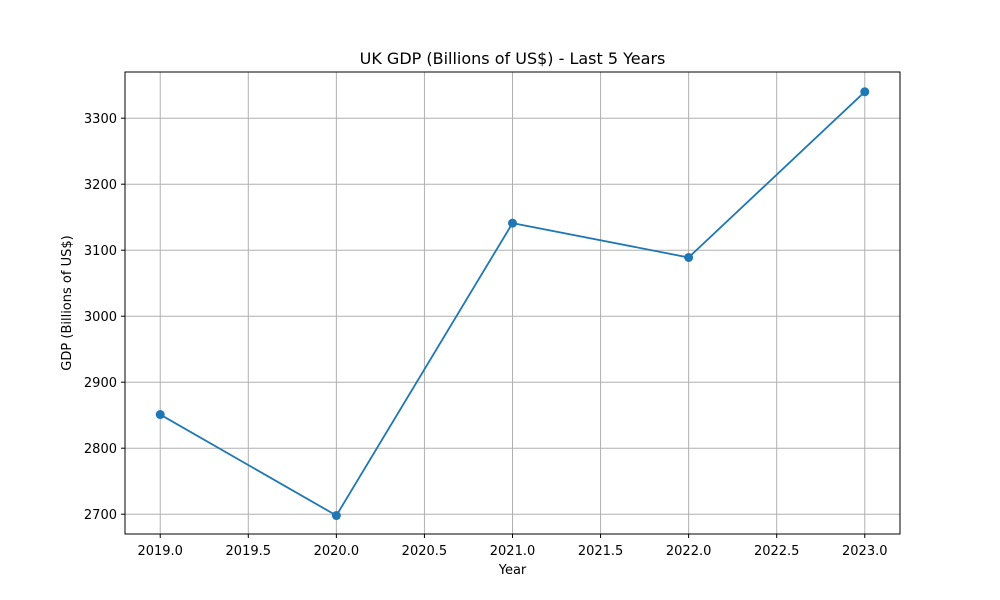 The width and height of the screenshot is (1000, 600). I want to click on x-tick-label: 2020.5, so click(425, 551).